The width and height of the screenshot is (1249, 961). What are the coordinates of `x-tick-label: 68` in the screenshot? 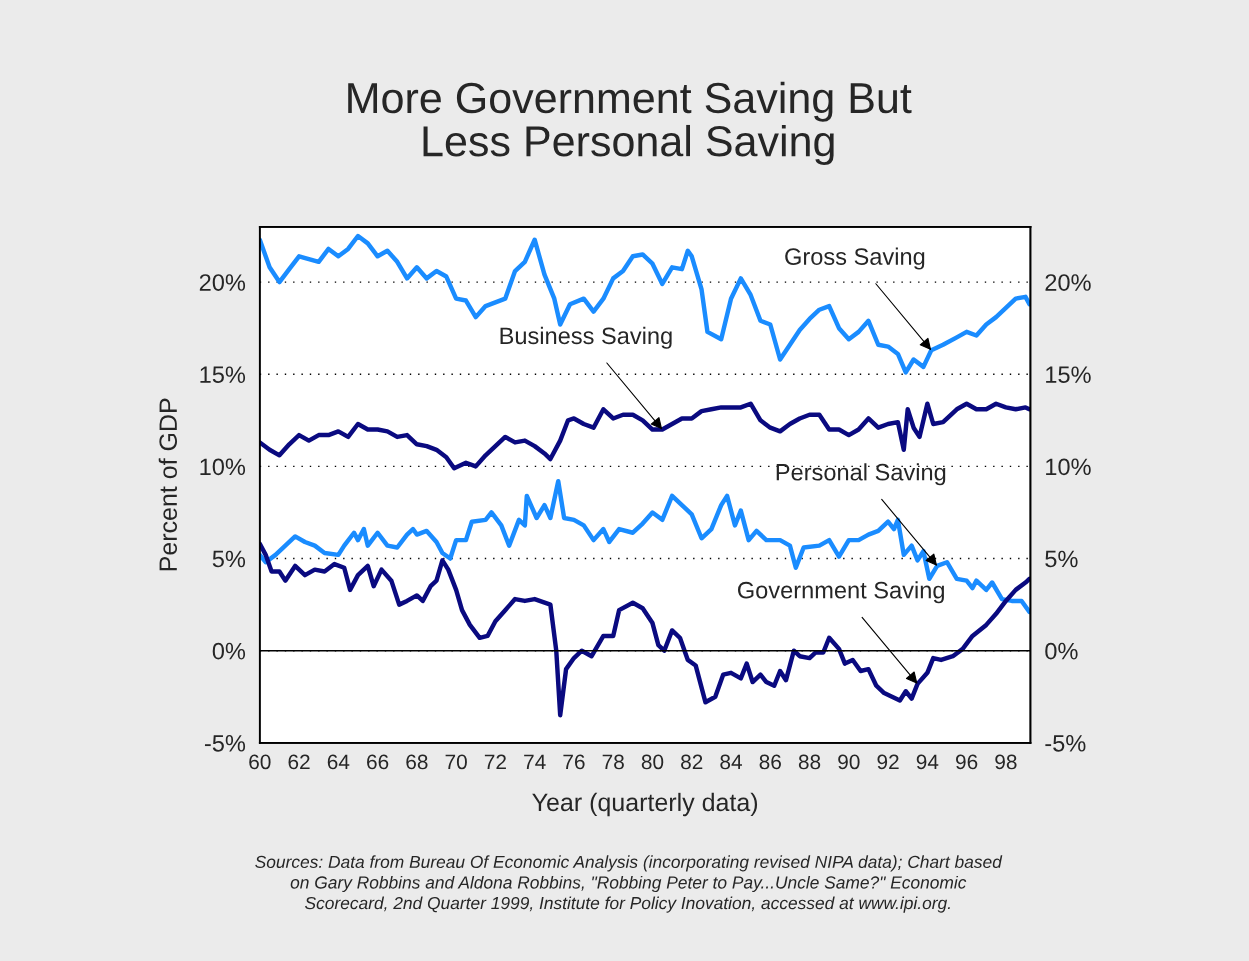 It's located at (417, 762).